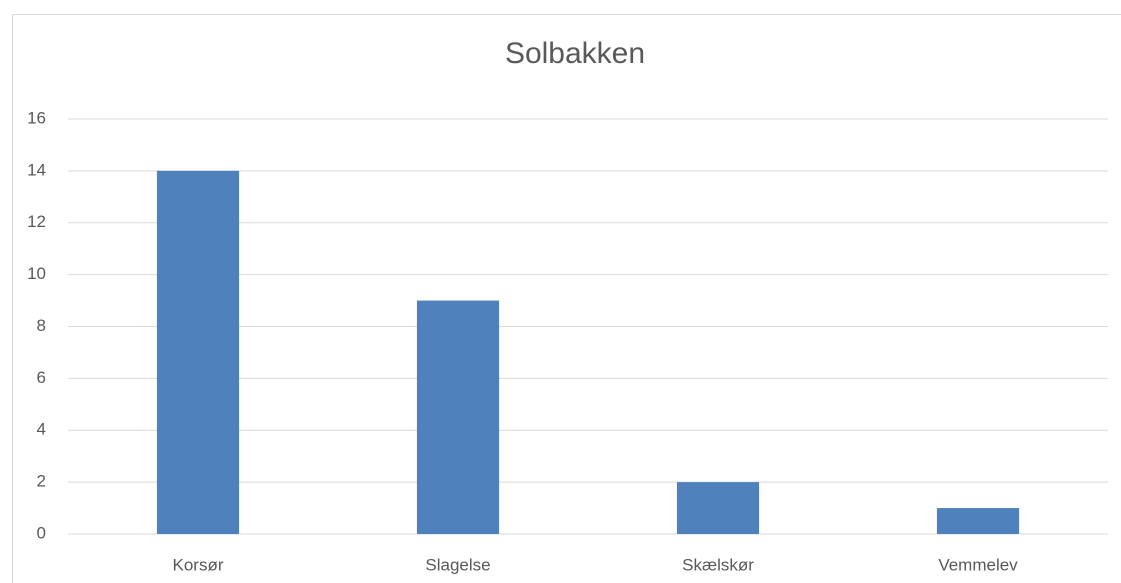 The width and height of the screenshot is (1121, 583). I want to click on y-tick-label: 4, so click(41, 429).